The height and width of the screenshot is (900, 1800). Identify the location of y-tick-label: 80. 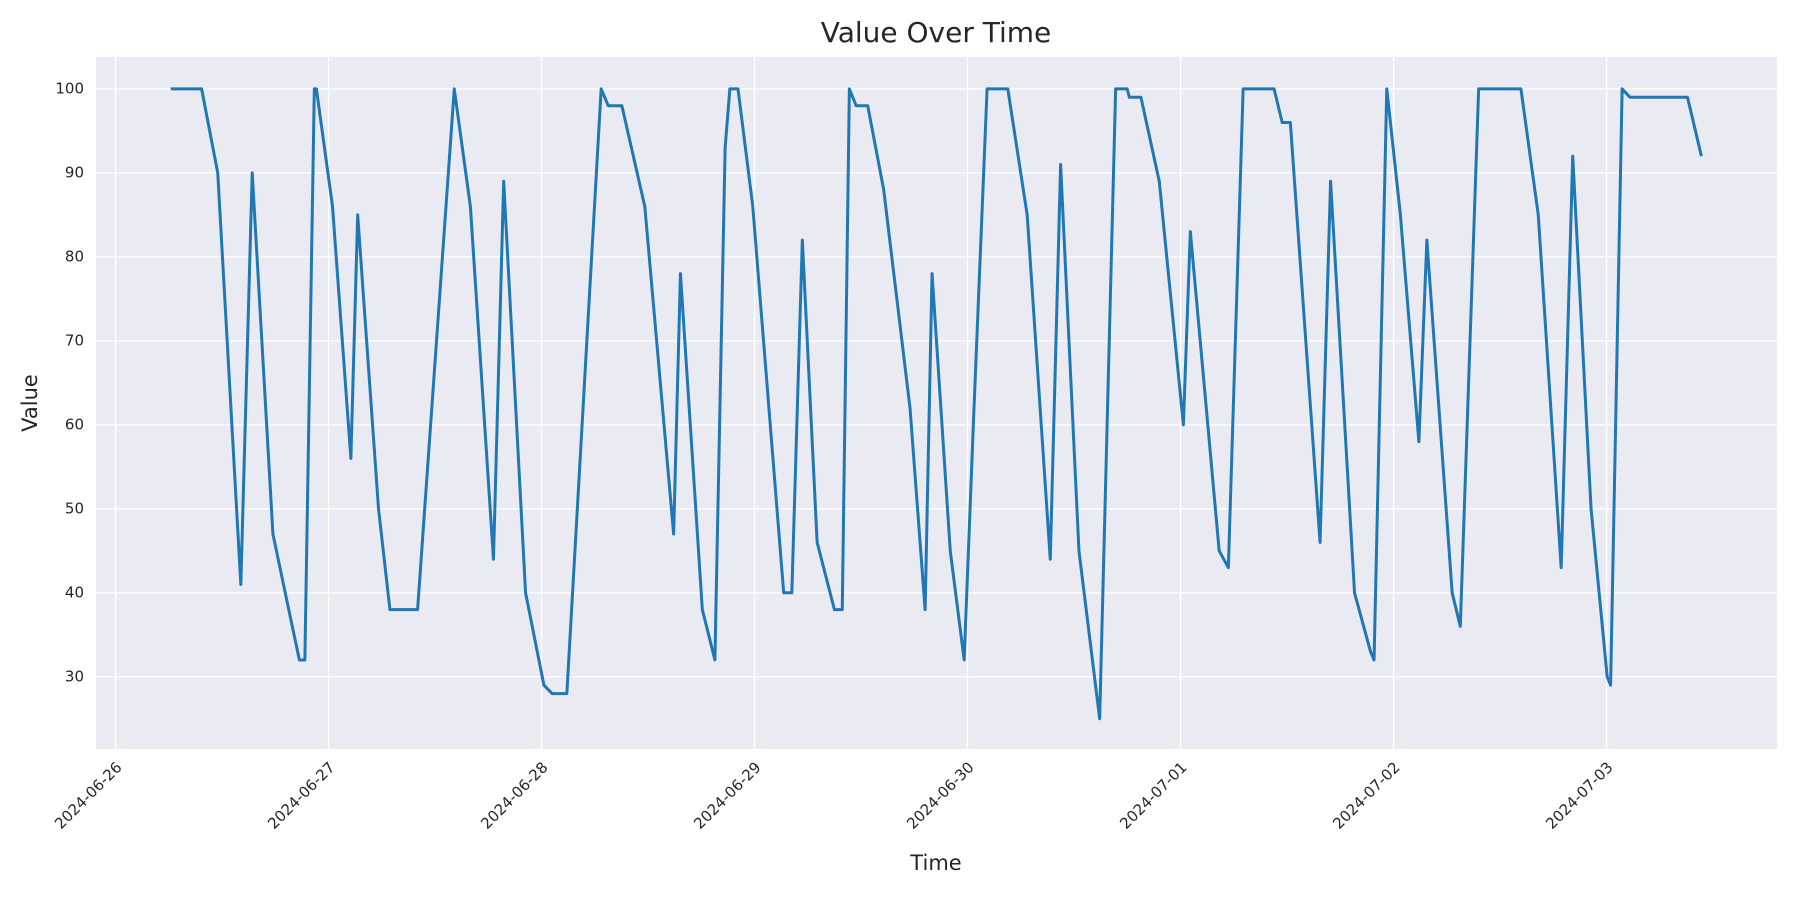
(74, 256).